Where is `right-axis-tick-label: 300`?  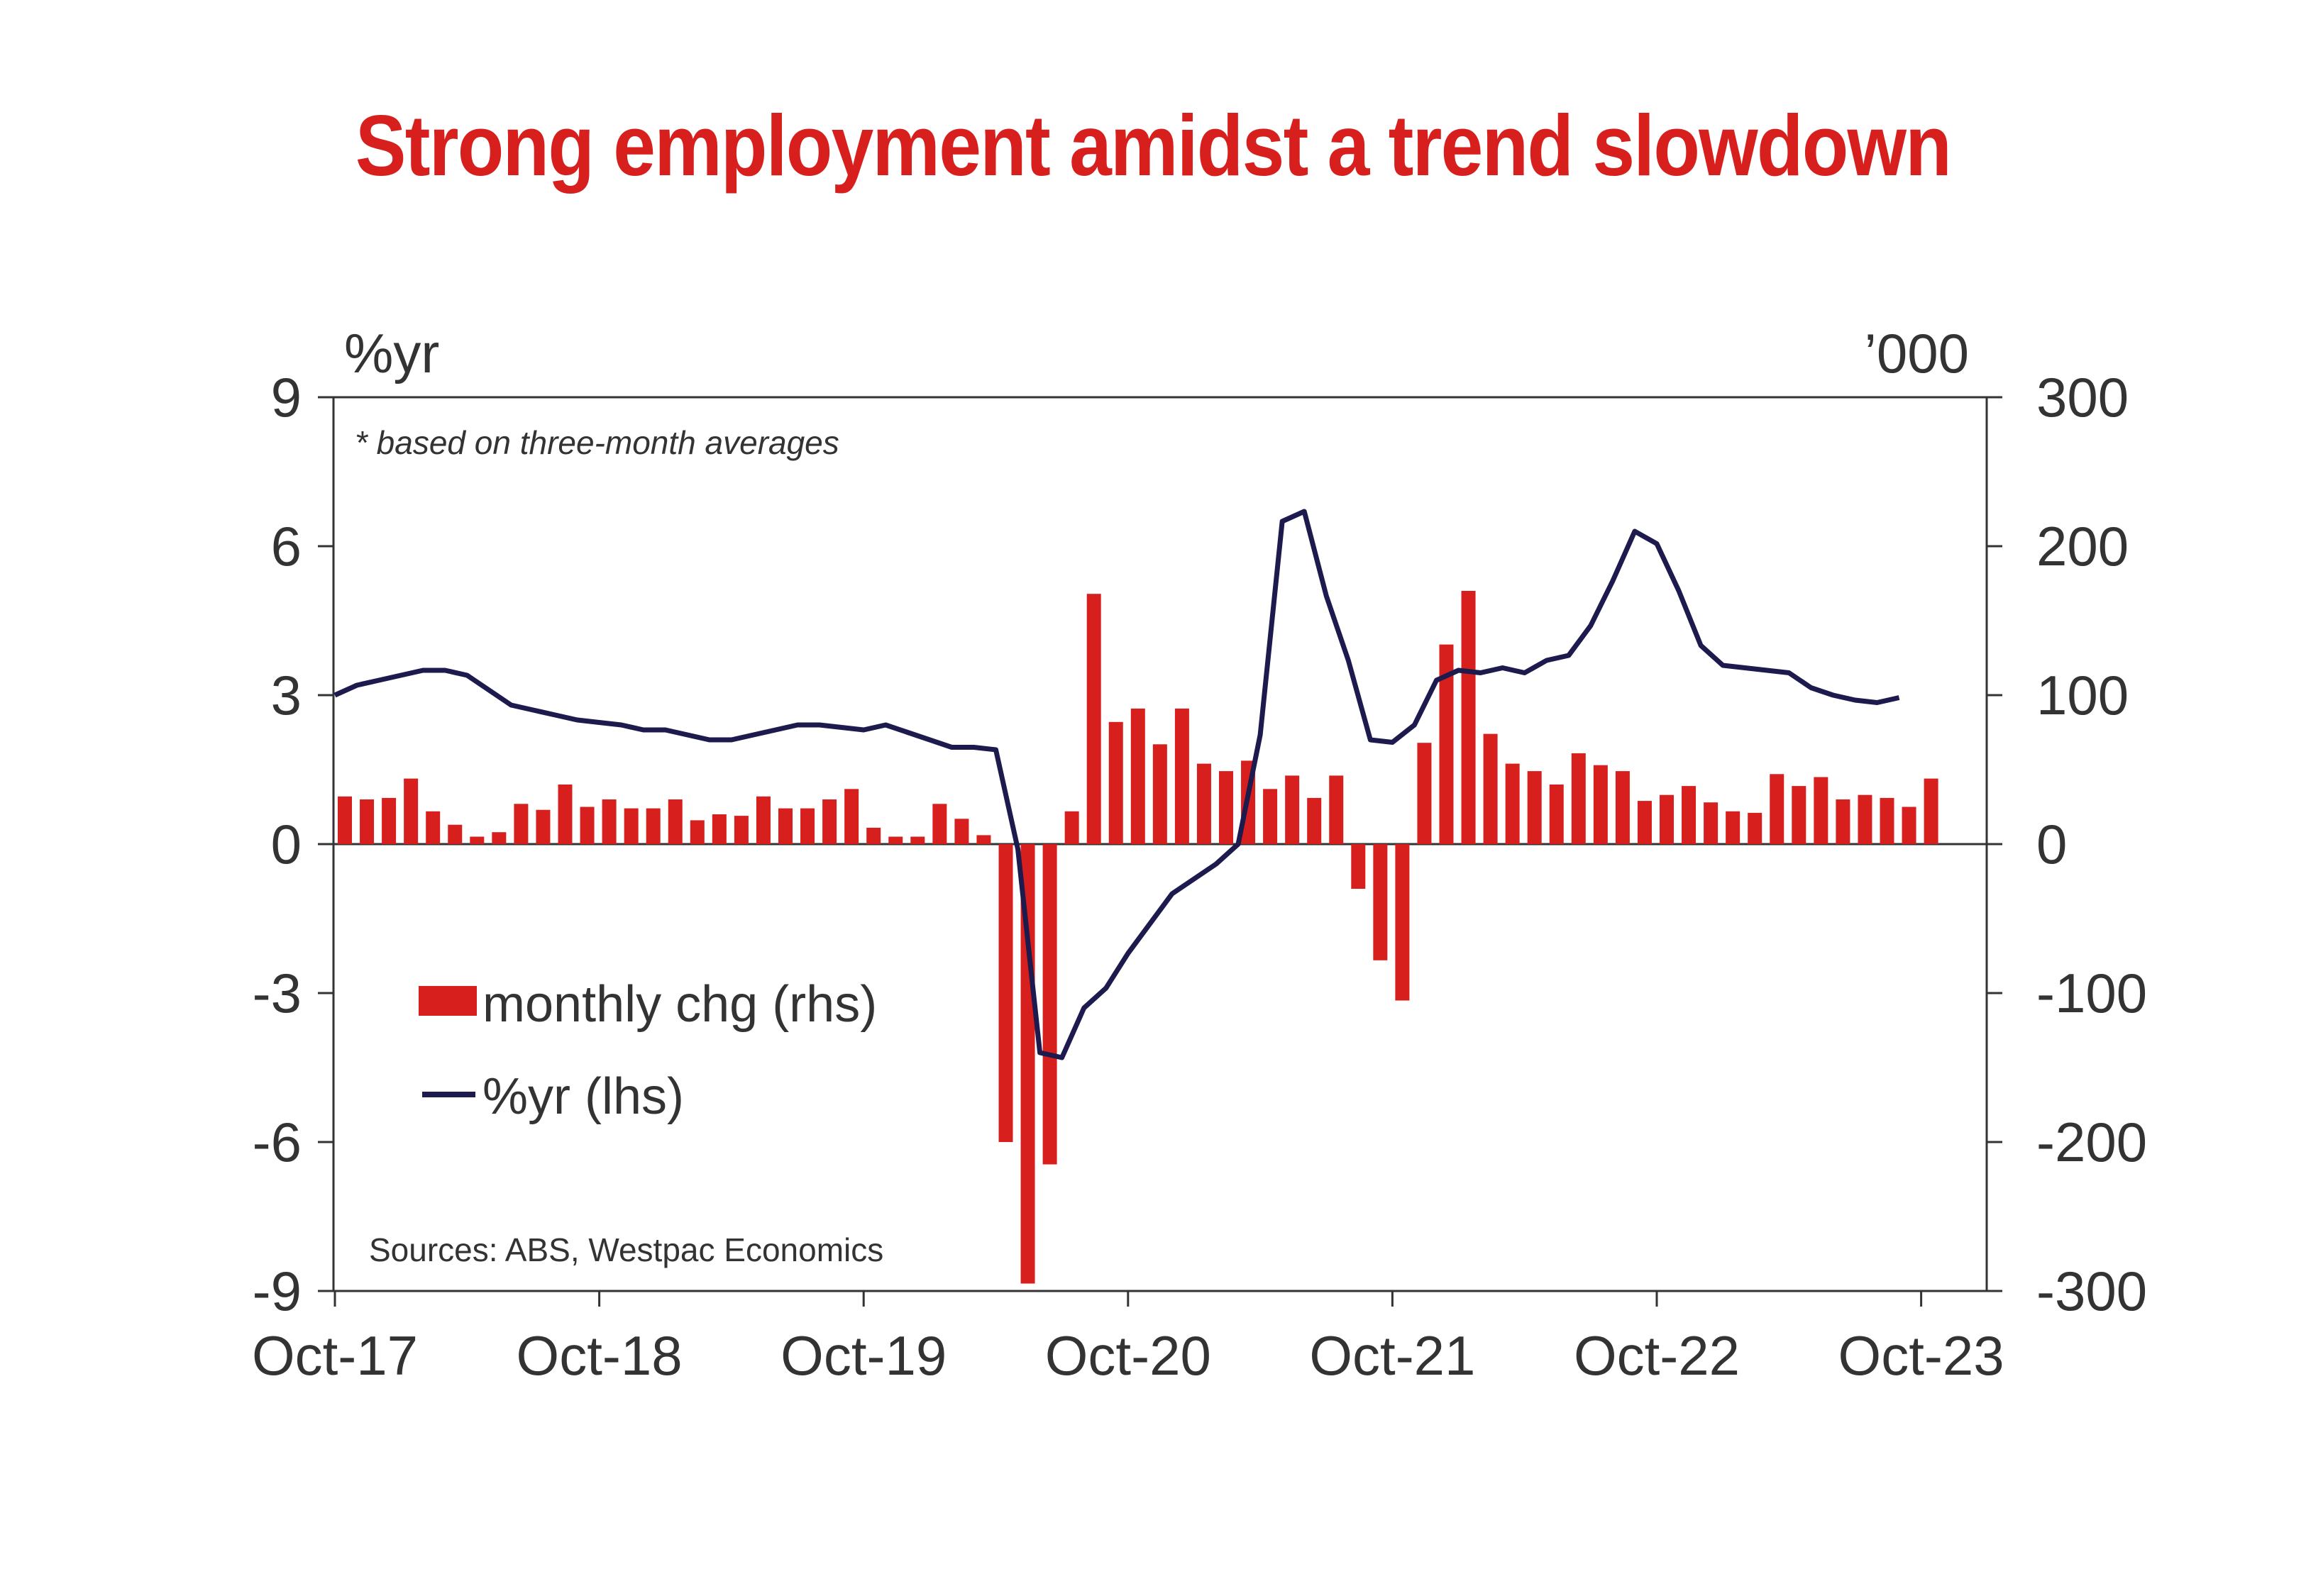
right-axis-tick-label: 300 is located at coordinates (2082, 397).